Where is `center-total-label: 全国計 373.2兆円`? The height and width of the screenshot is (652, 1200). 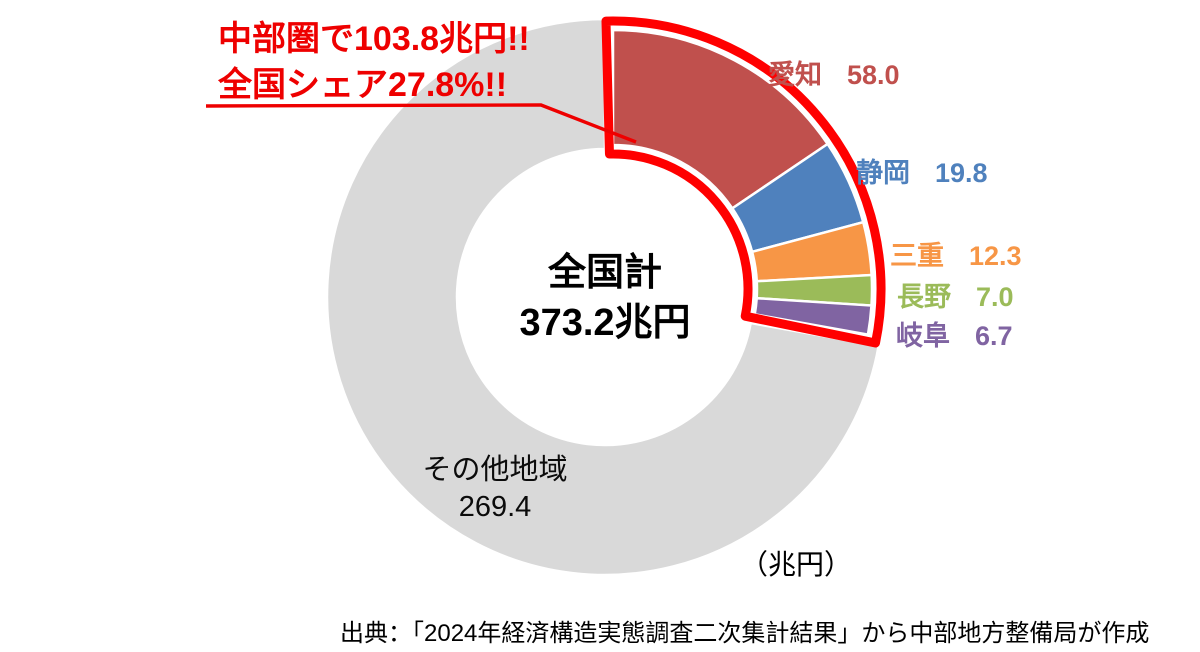
center-total-label: 全国計 373.2兆円 is located at coordinates (605, 298).